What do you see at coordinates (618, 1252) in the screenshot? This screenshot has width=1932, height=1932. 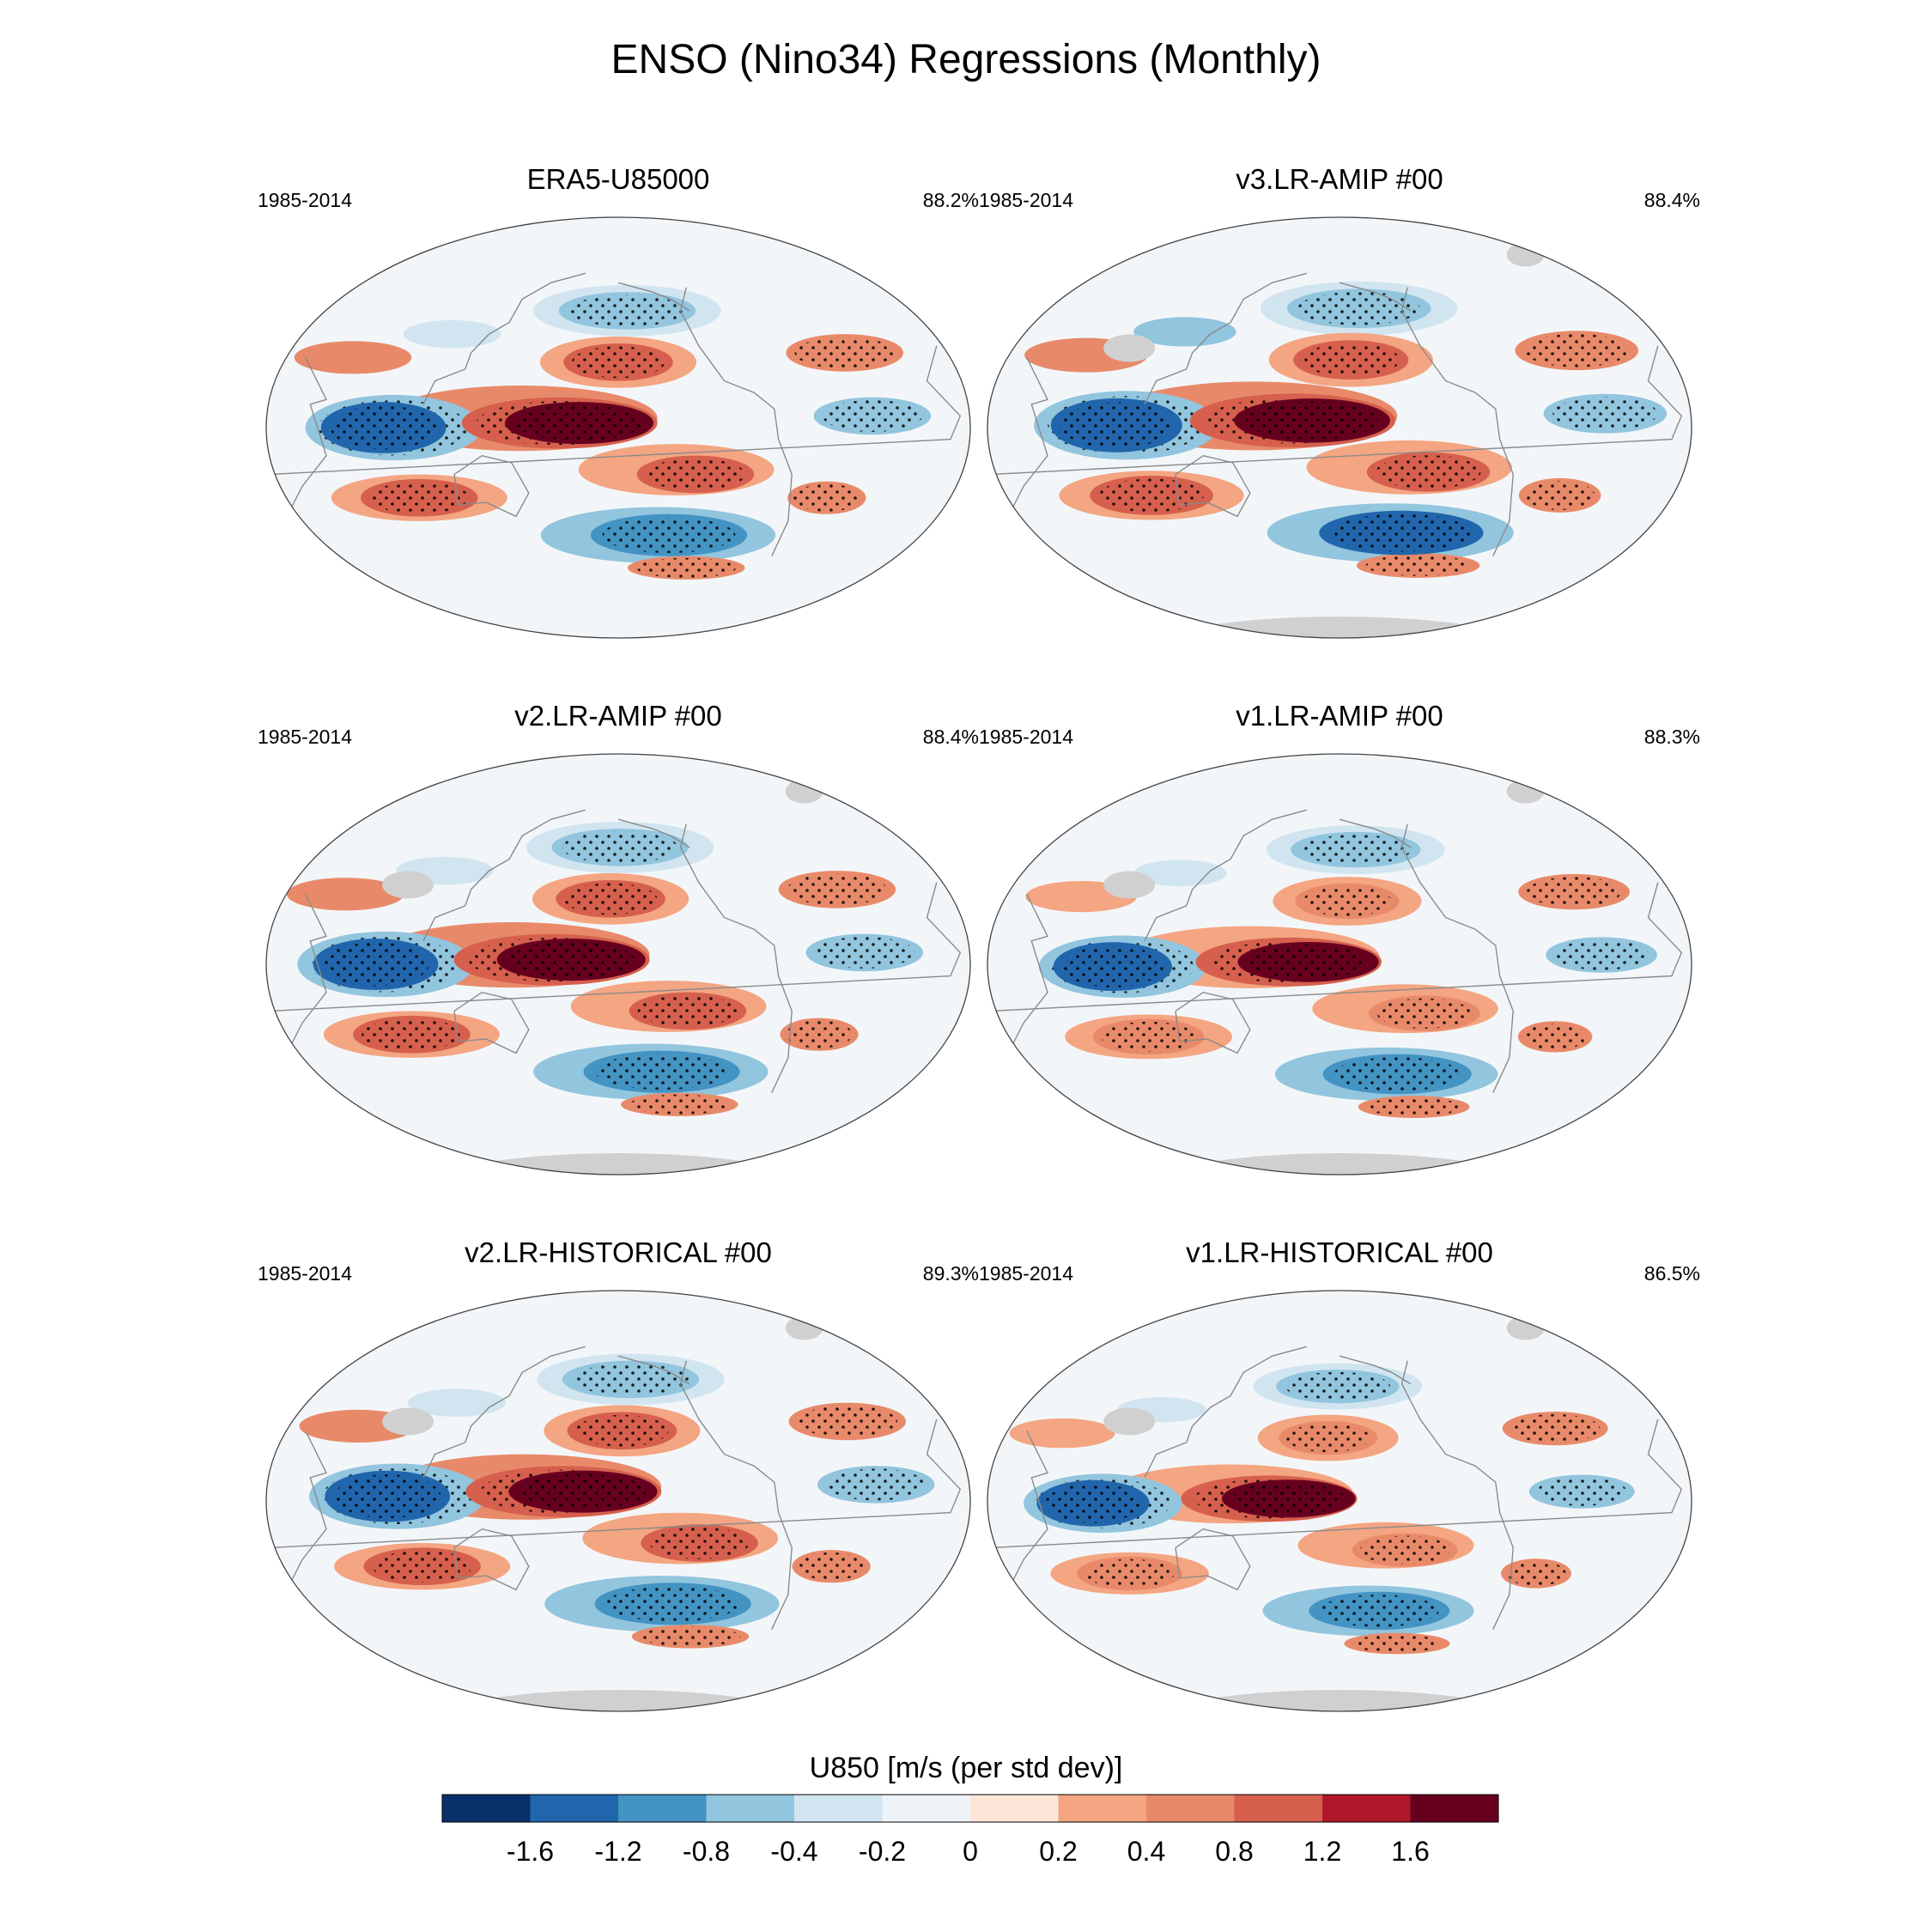 I see `panel-title: v2.LR-HISTORICAL #00` at bounding box center [618, 1252].